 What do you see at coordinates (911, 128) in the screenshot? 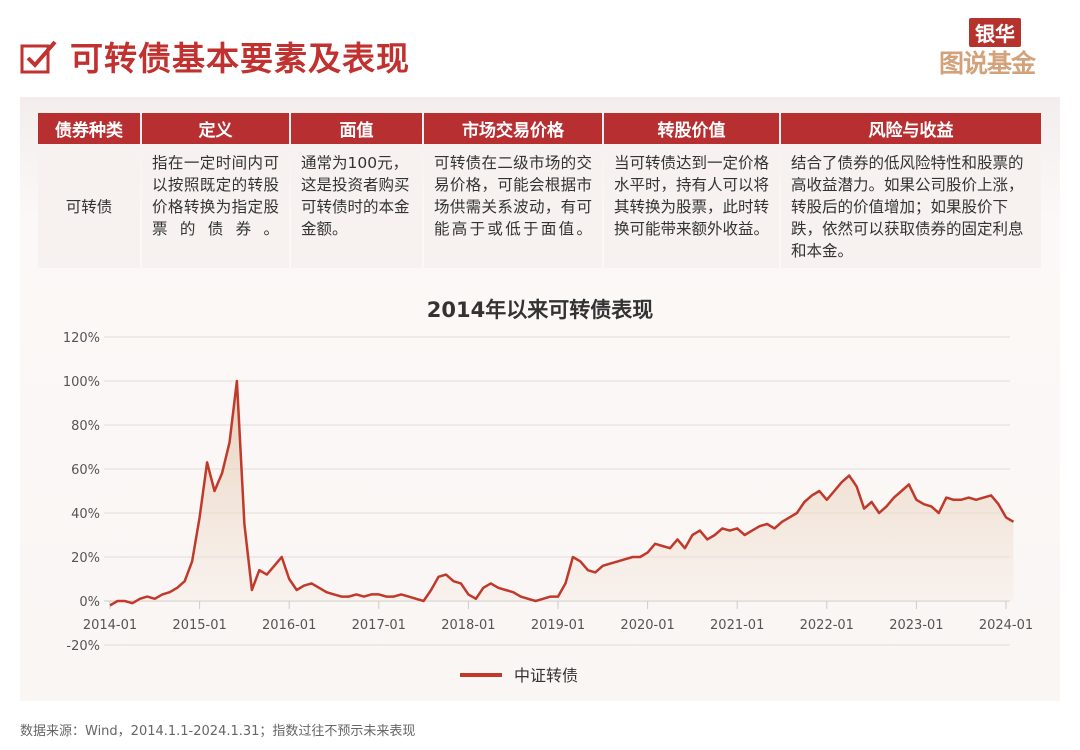
I see `header-cell: 风险与收益` at bounding box center [911, 128].